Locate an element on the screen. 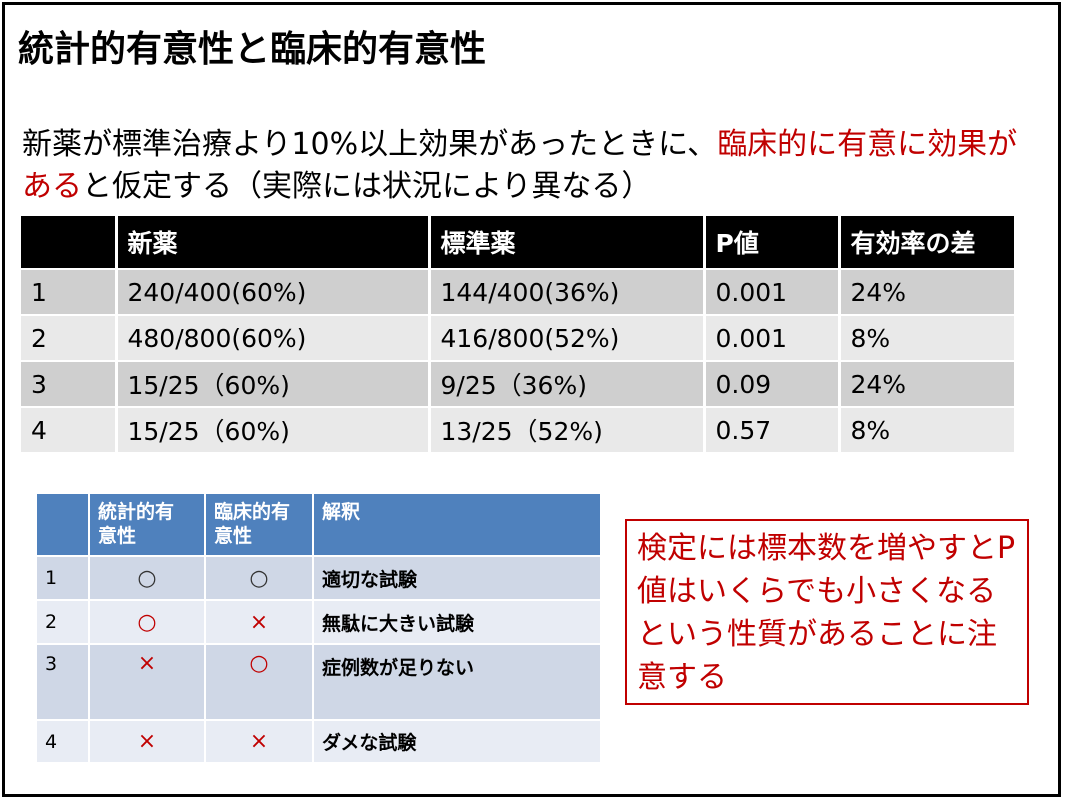 The width and height of the screenshot is (1067, 803). table-row: 3 × ○ 症例数が足りない is located at coordinates (318, 681).